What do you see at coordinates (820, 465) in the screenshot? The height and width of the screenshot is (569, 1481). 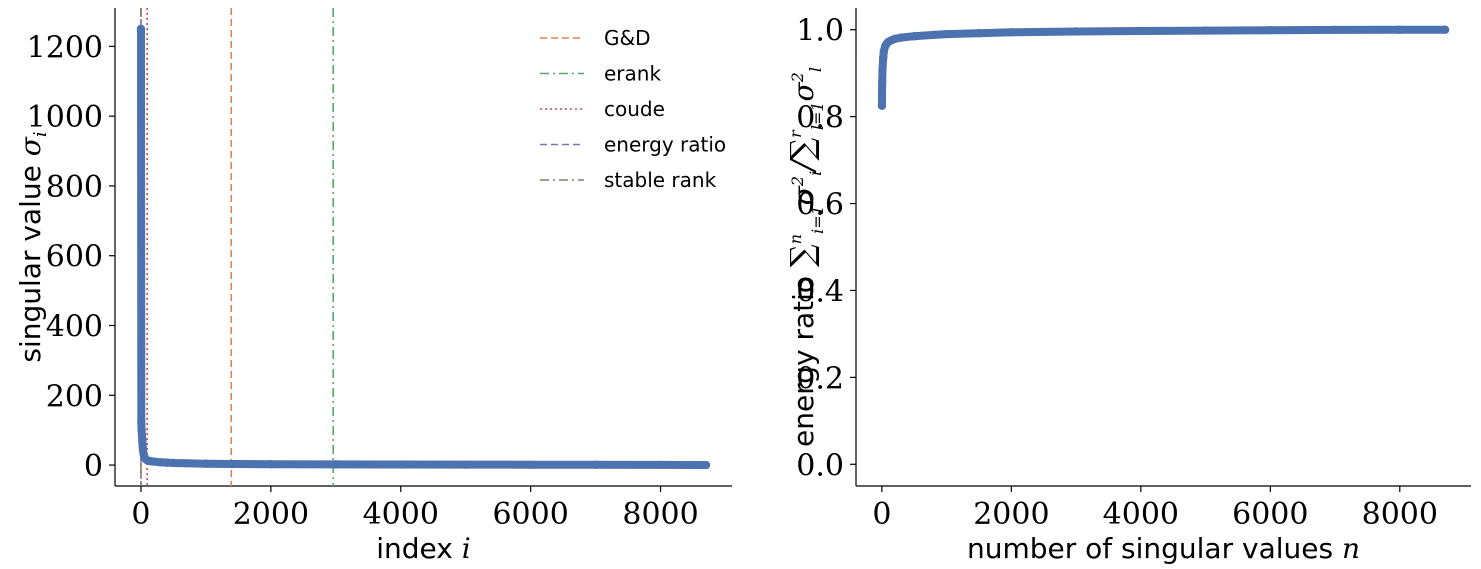 I see `y-tick-label: 0.0` at bounding box center [820, 465].